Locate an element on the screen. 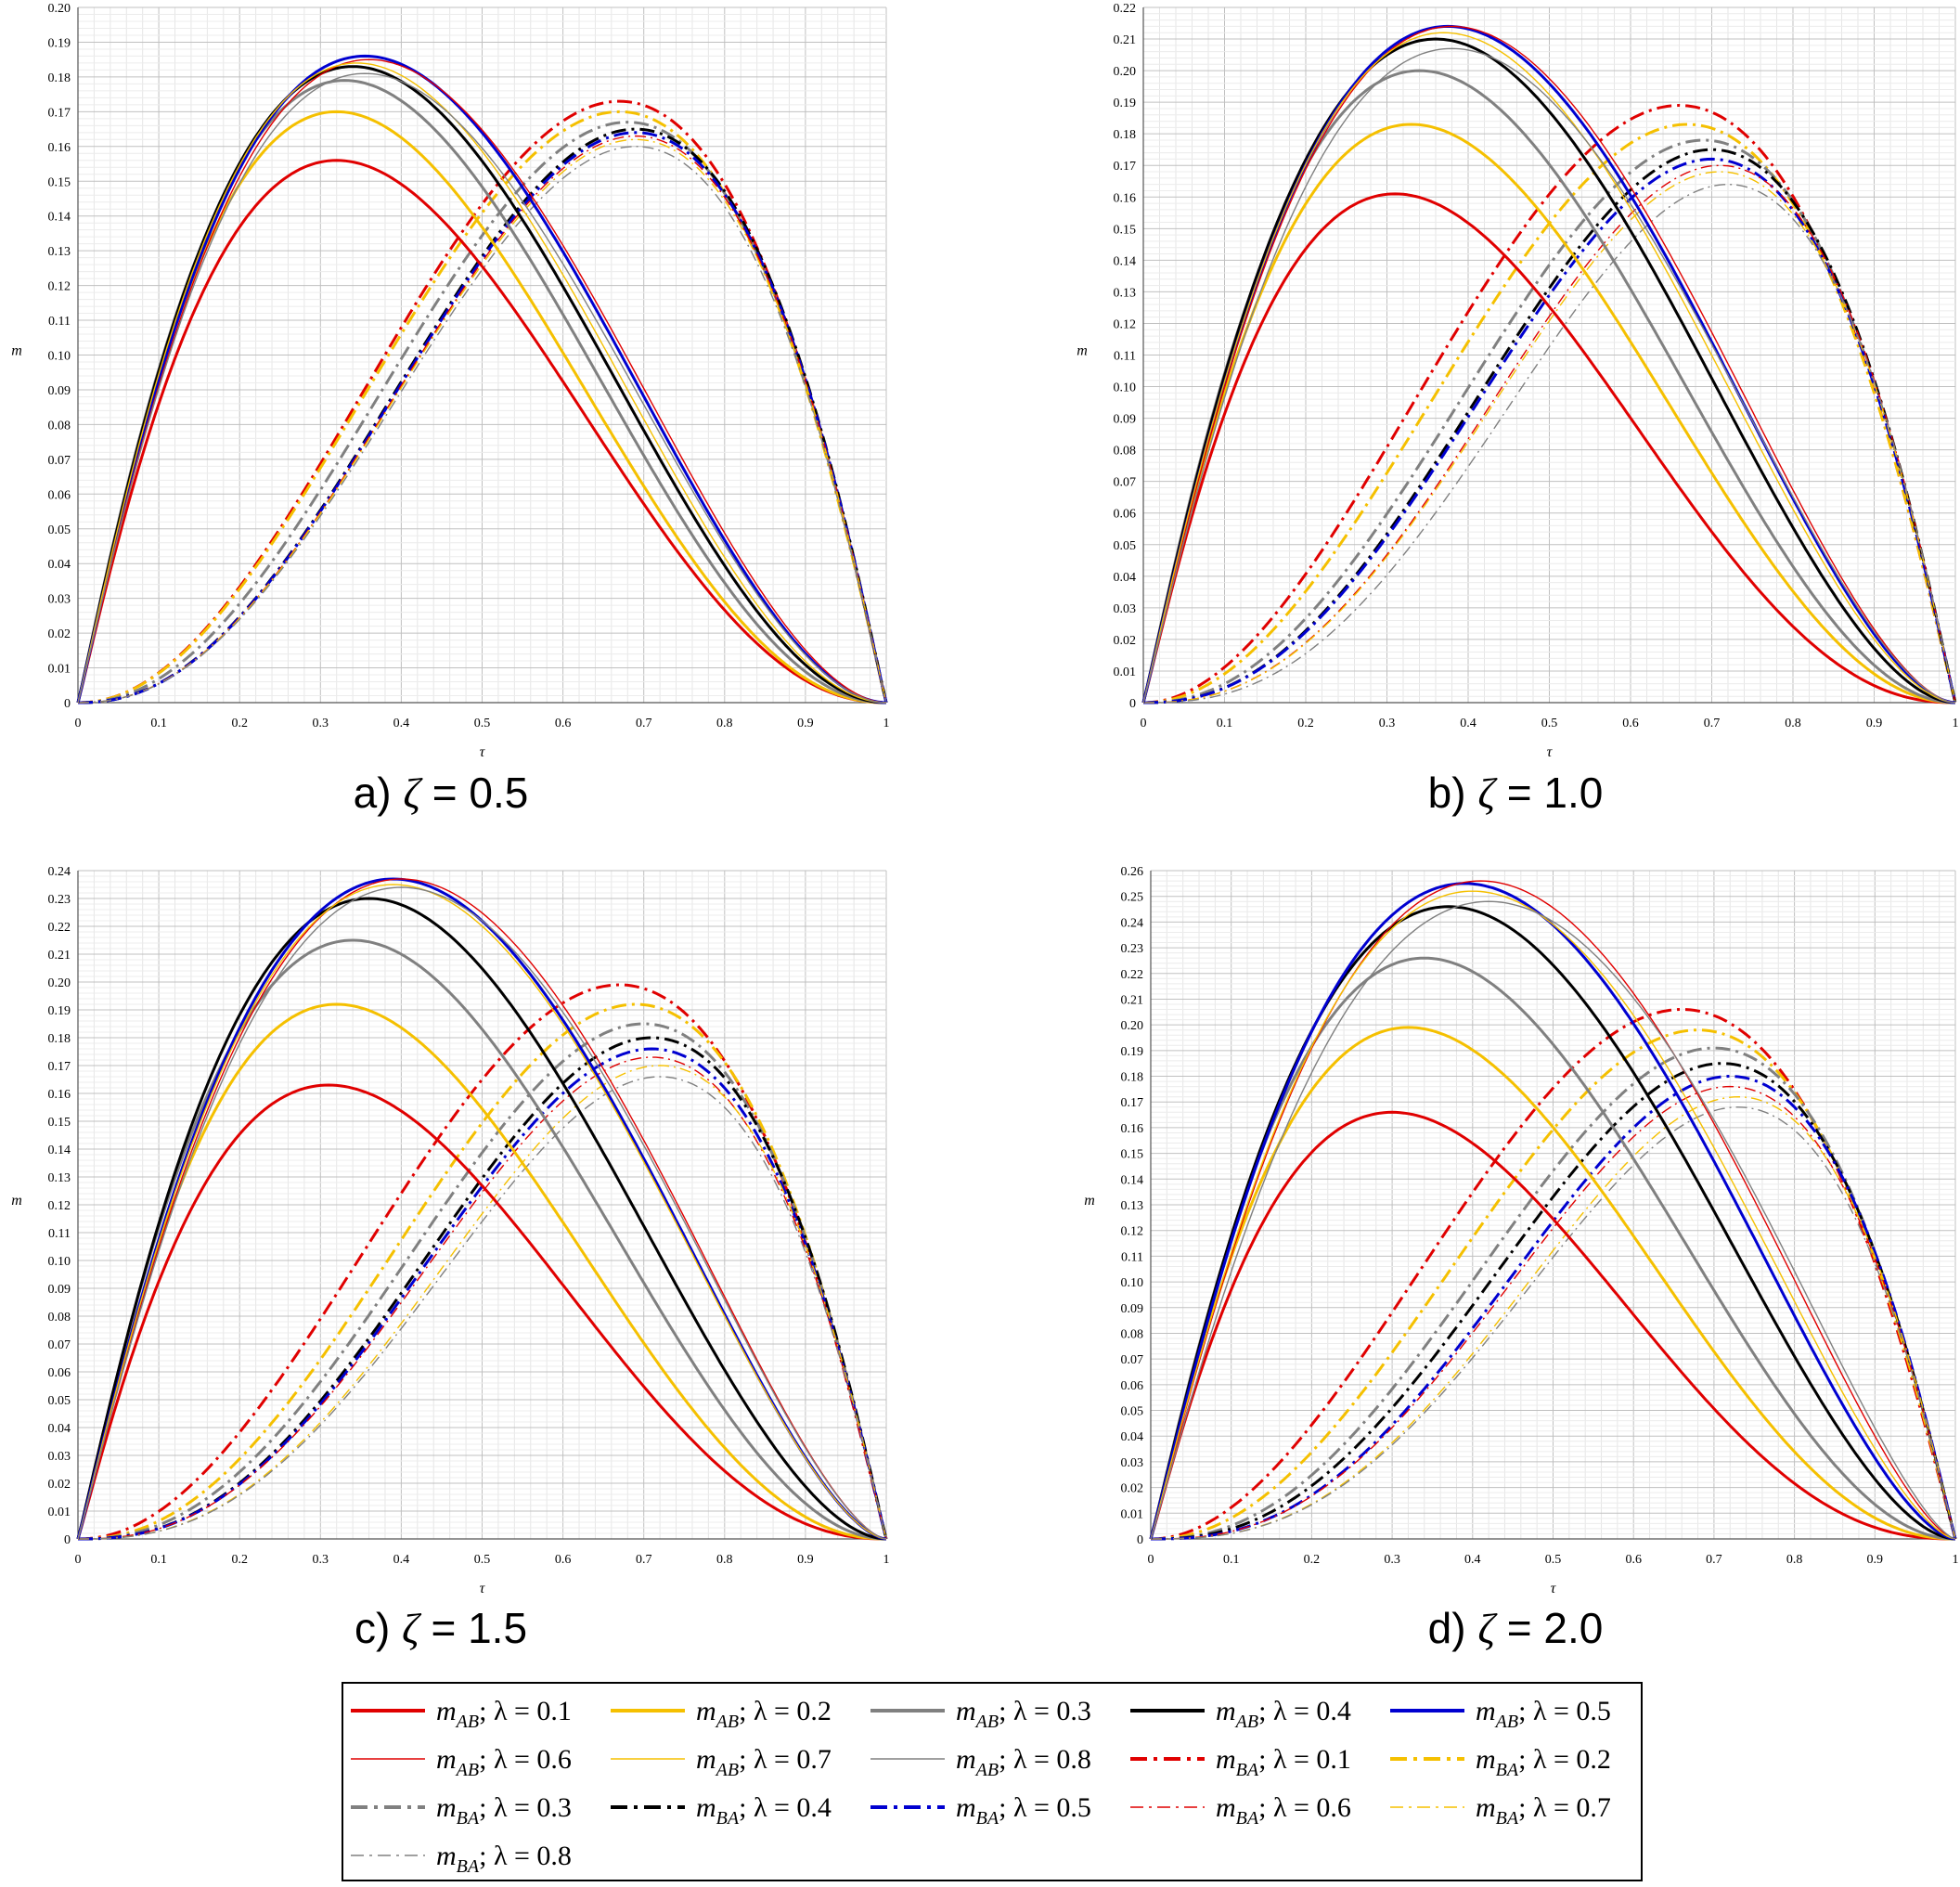 This screenshot has height=1887, width=1960. legend-label: mBA; λ = 0.6 is located at coordinates (1283, 1810).